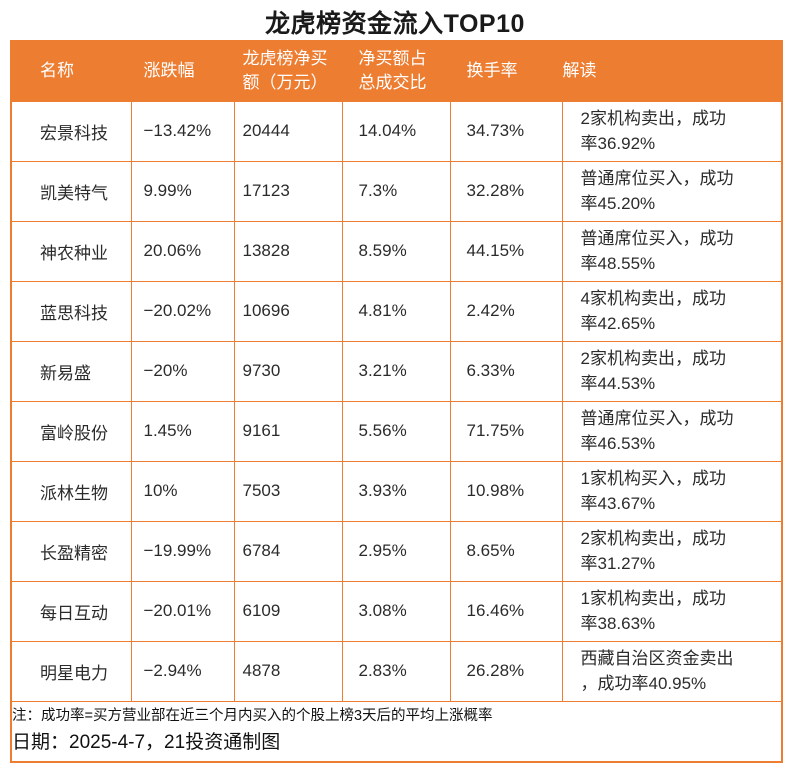 The image size is (790, 770). Describe the element at coordinates (672, 671) in the screenshot. I see `cell-interpretation: 西藏自治区资金卖出，成功率40.95%` at that location.